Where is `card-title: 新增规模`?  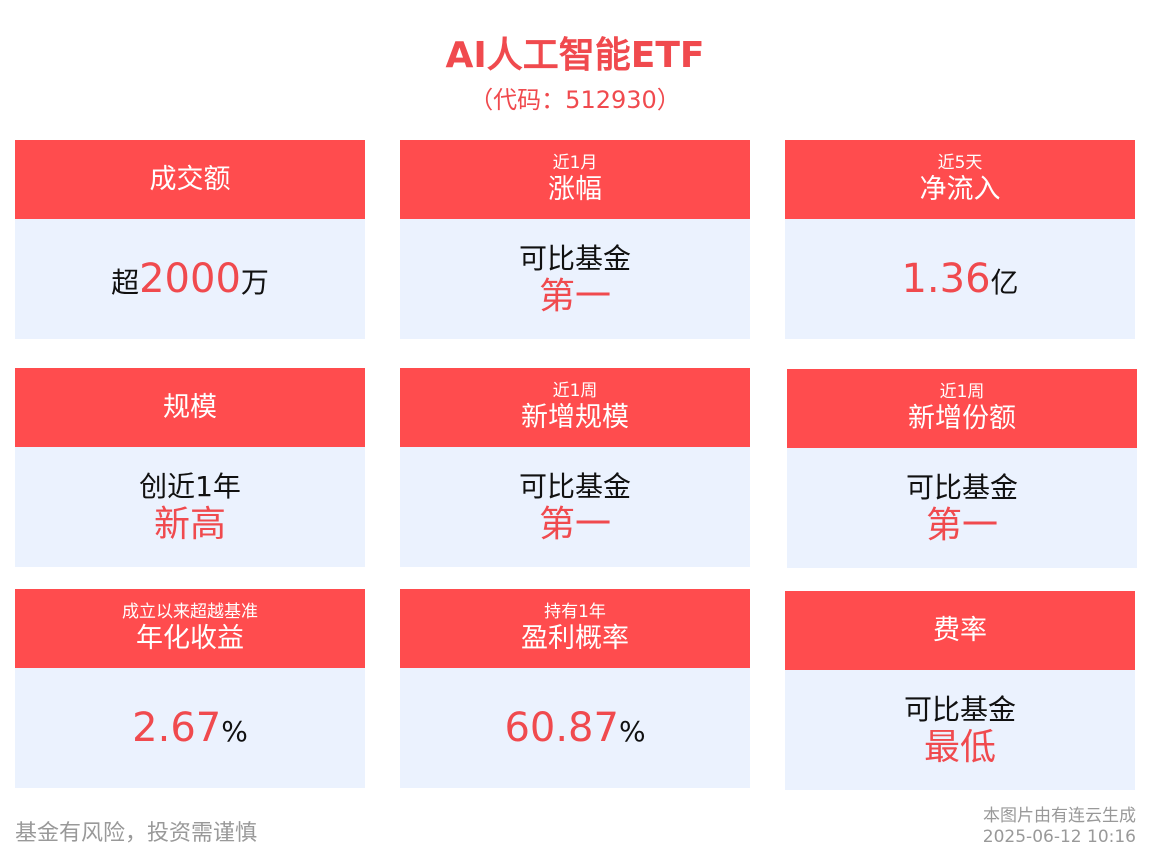 card-title: 新增规模 is located at coordinates (575, 417).